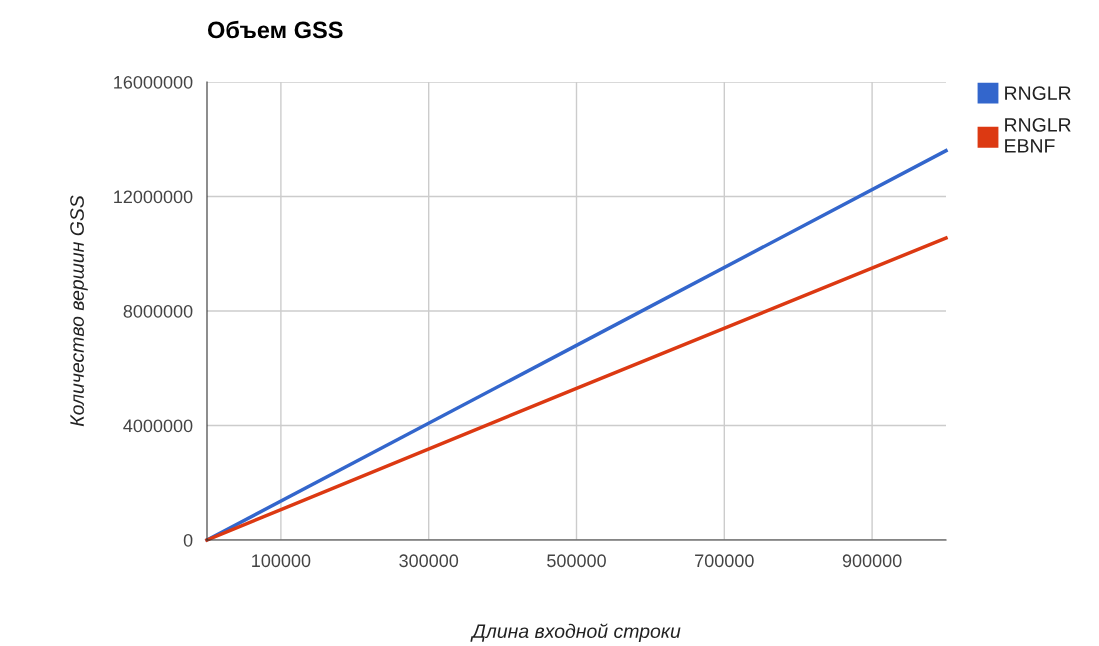 This screenshot has height=646, width=1099. Describe the element at coordinates (153, 197) in the screenshot. I see `y-tick-label: 12000000` at that location.